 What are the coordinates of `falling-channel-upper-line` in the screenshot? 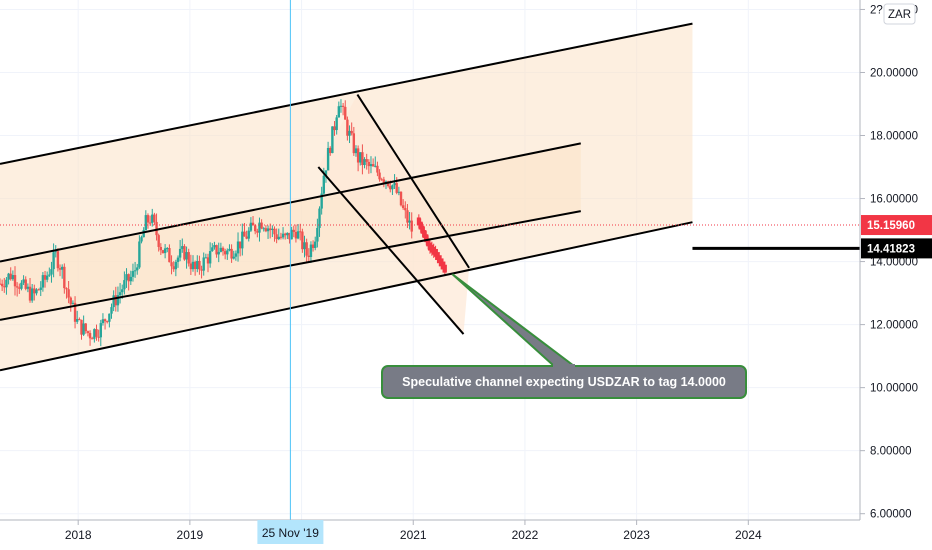 It's located at (413, 181).